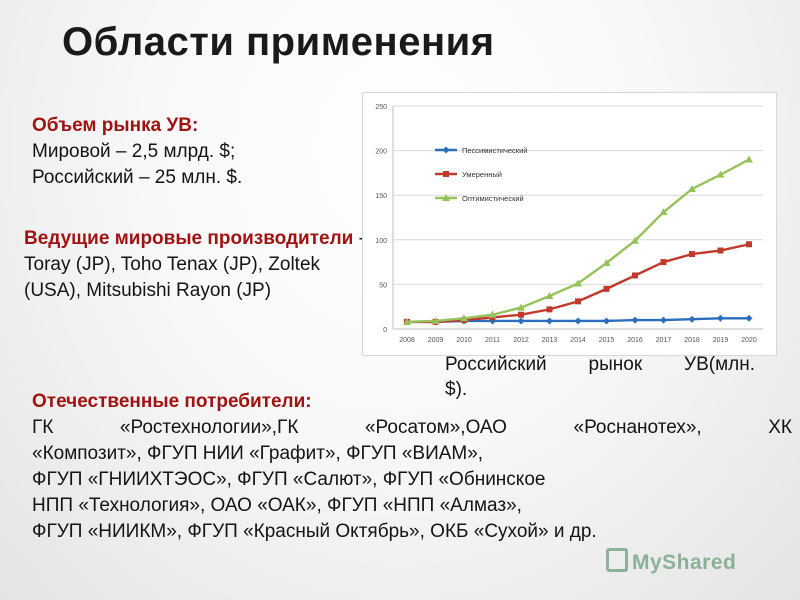 Image resolution: width=800 pixels, height=600 pixels. Describe the element at coordinates (482, 174) in the screenshot. I see `legend-label: Умеренный` at that location.